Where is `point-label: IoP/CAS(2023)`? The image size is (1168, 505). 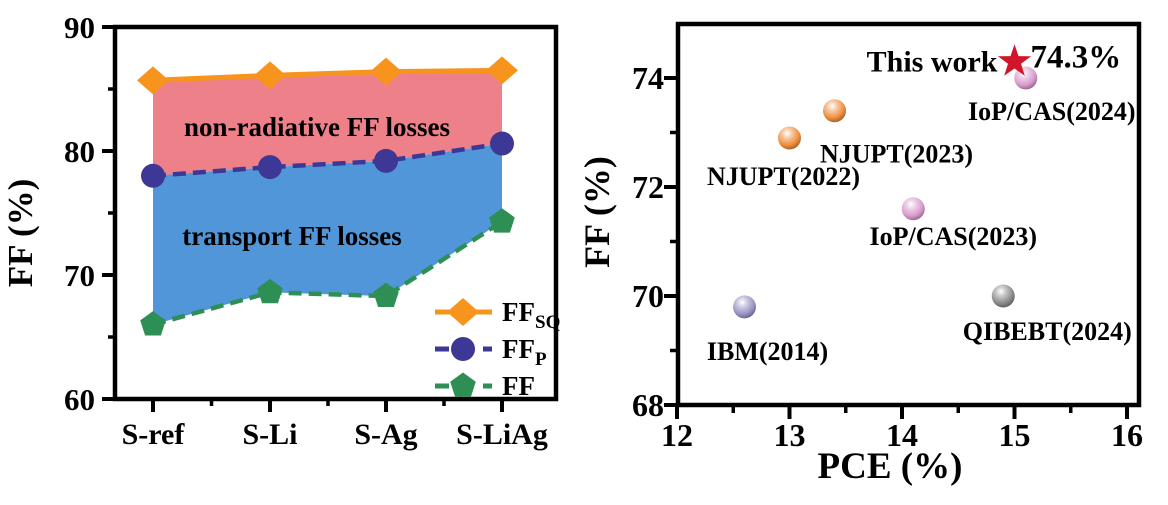 point-label: IoP/CAS(2023) is located at coordinates (953, 236).